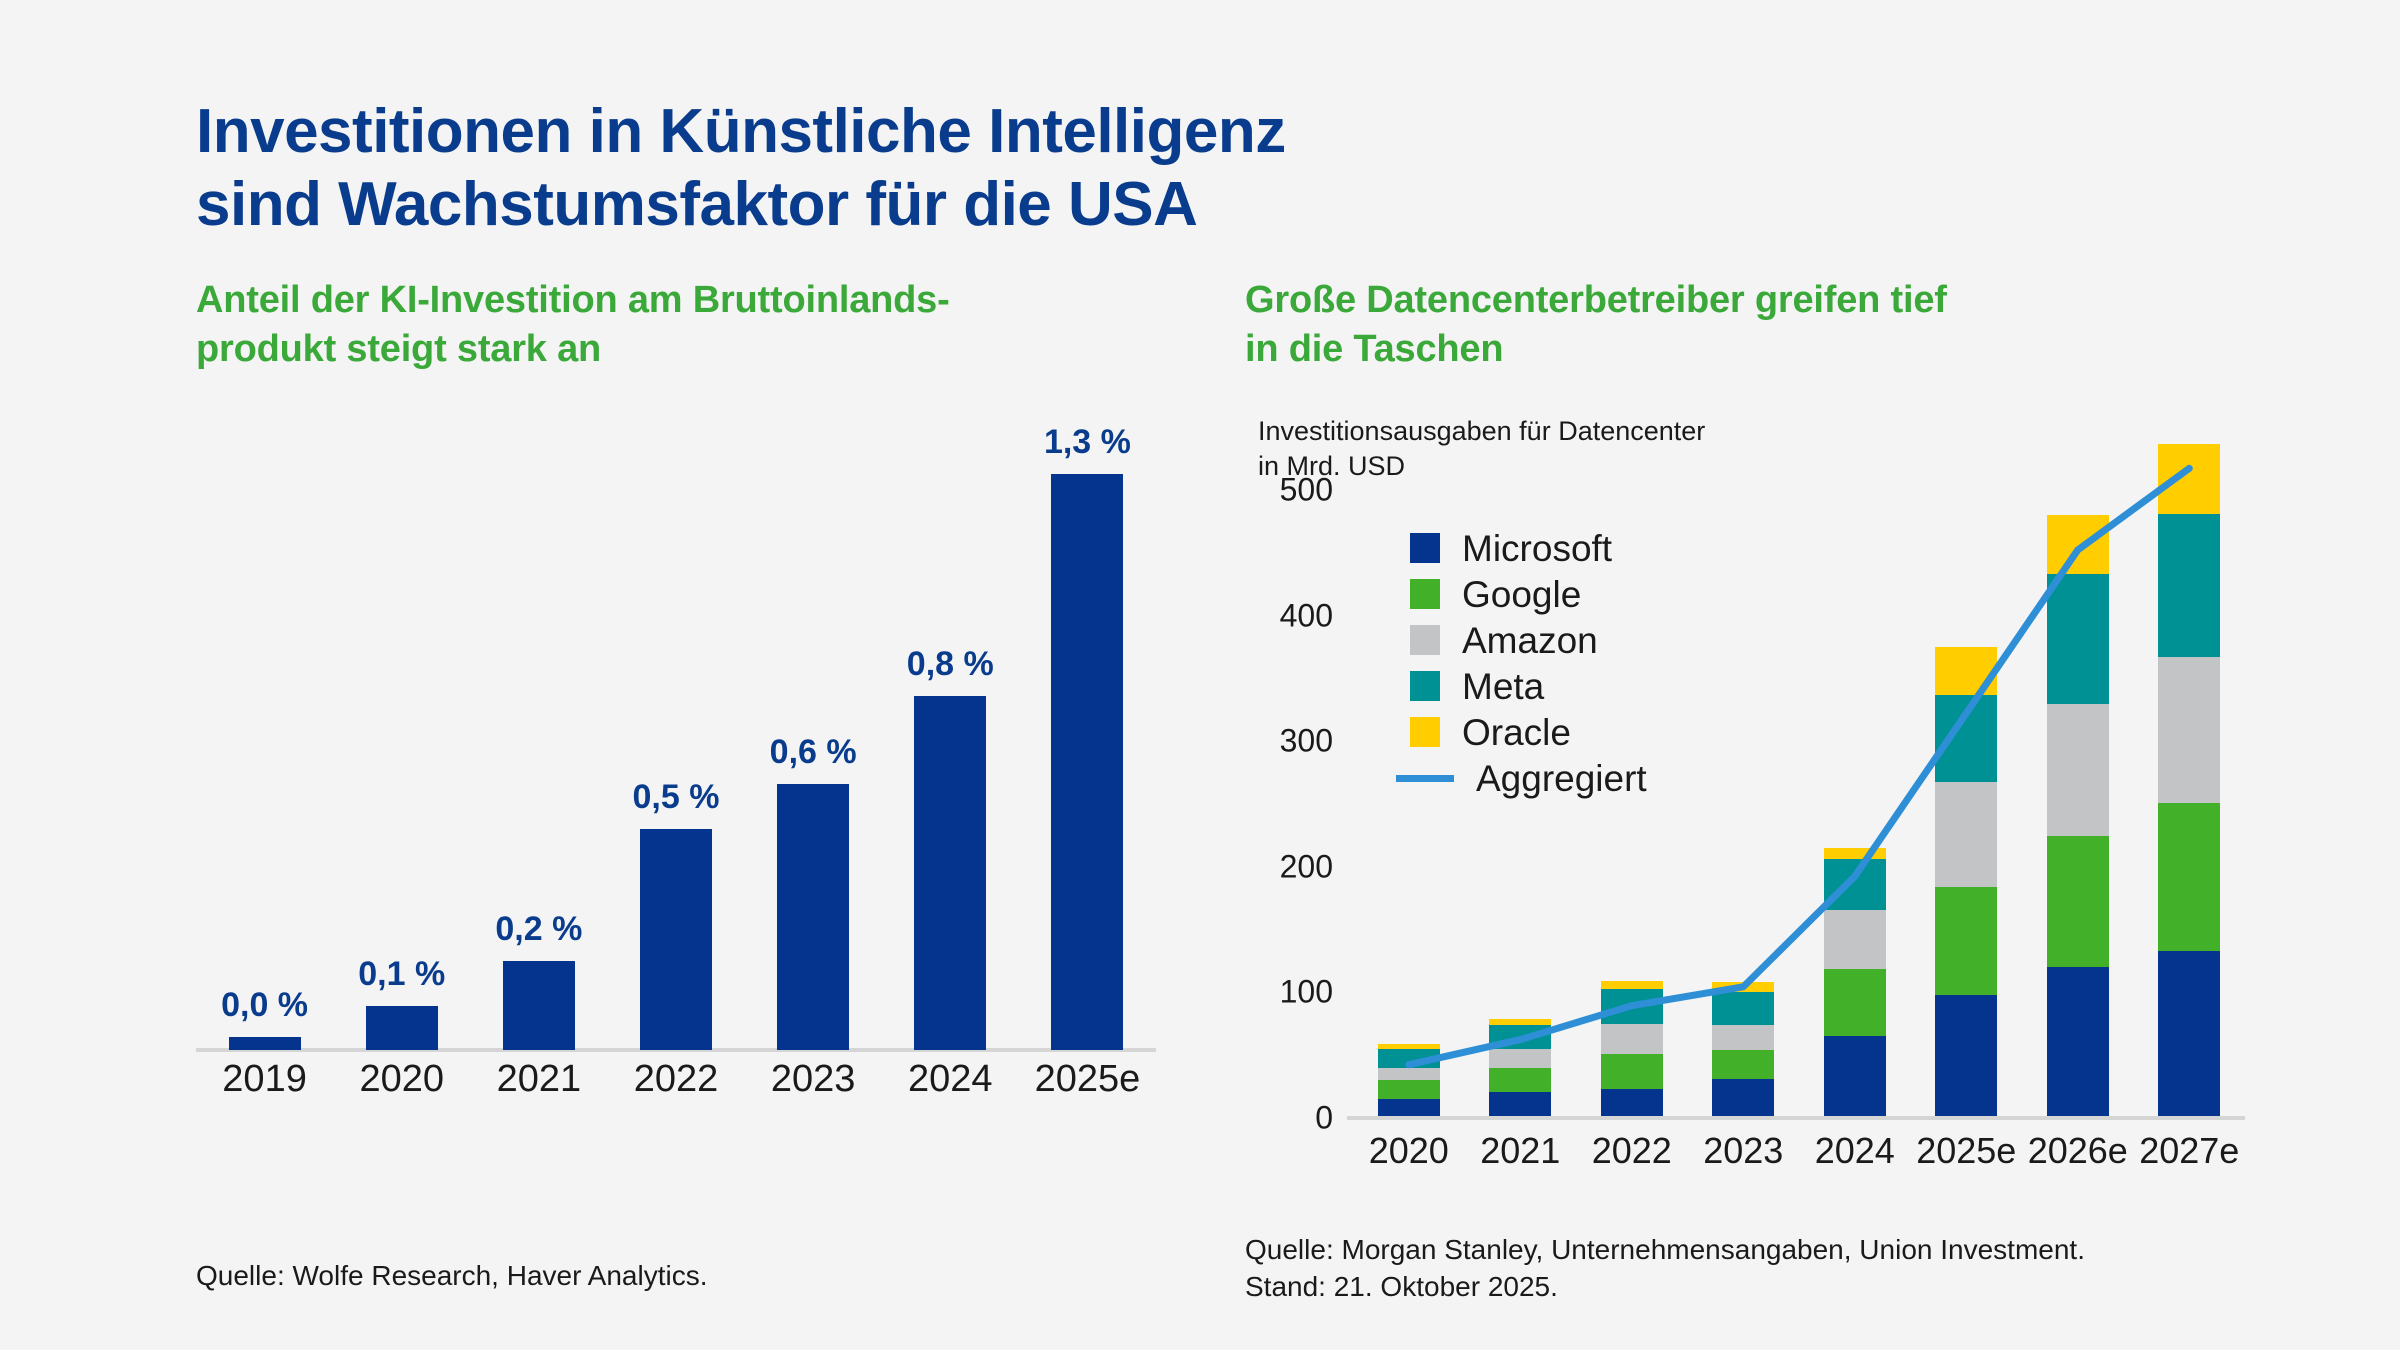  I want to click on left-chart-bar-value: 0,6 %, so click(813, 752).